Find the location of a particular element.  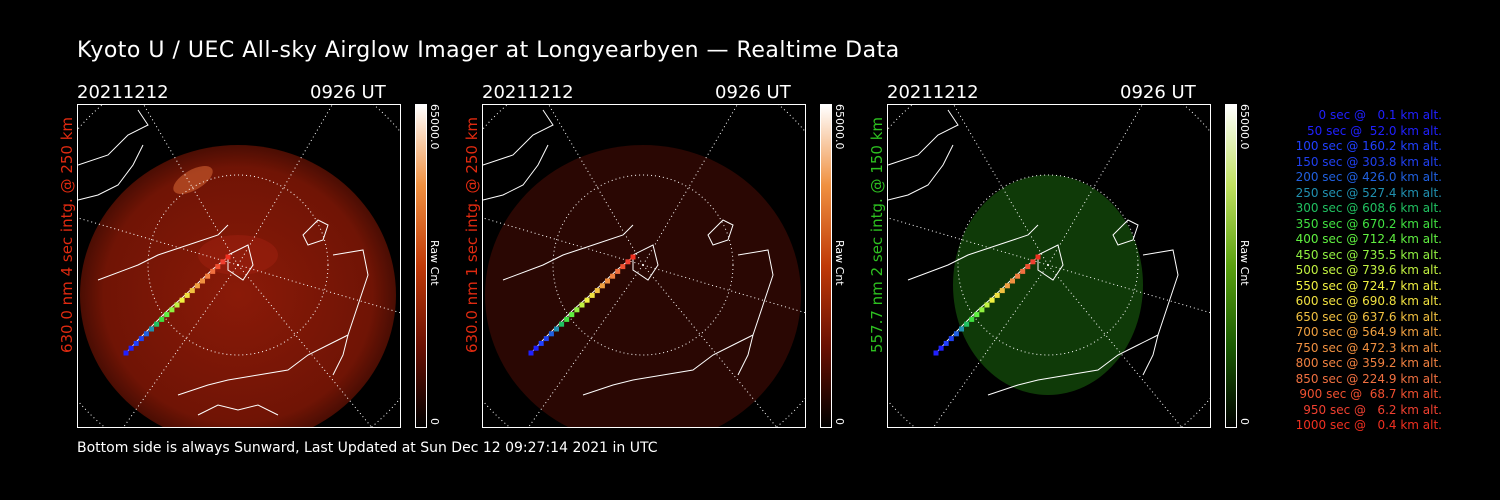

legend-entry: 700 sec @ 564.9 km alt. is located at coordinates (1368, 332).